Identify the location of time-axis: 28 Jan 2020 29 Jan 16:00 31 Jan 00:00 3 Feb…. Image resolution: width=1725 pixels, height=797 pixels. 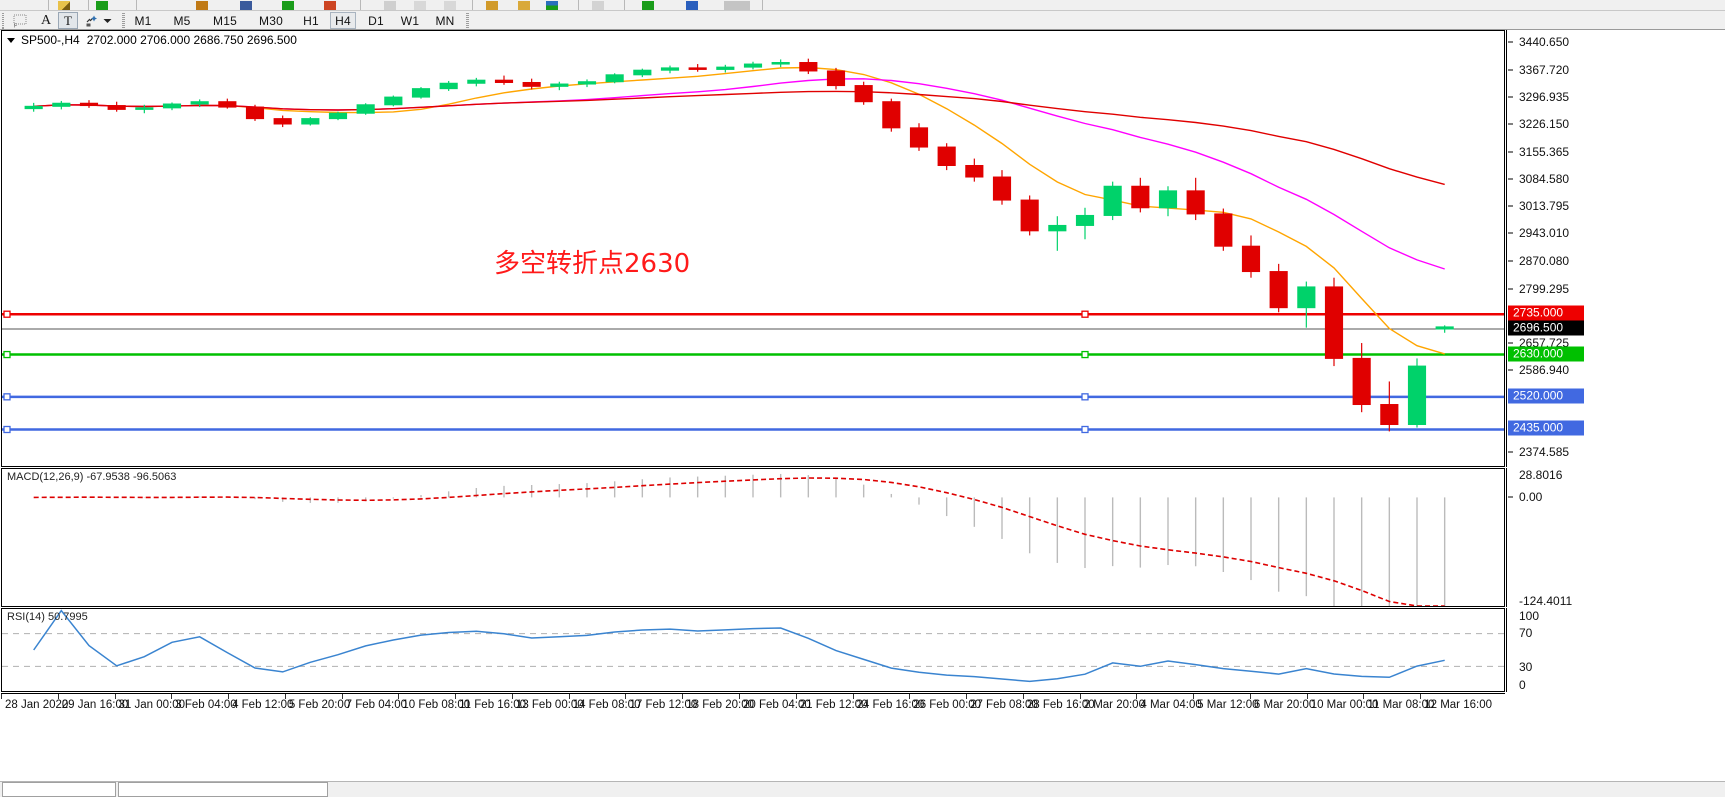
(753, 704).